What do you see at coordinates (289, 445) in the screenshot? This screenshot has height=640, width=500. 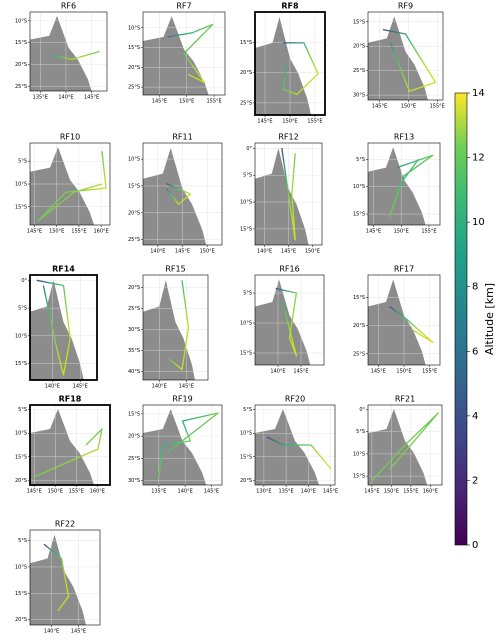 I see `map-panel: 130°E 135°E 140°E 145°E 5°S 10°S 15°S 20°S RF20` at bounding box center [289, 445].